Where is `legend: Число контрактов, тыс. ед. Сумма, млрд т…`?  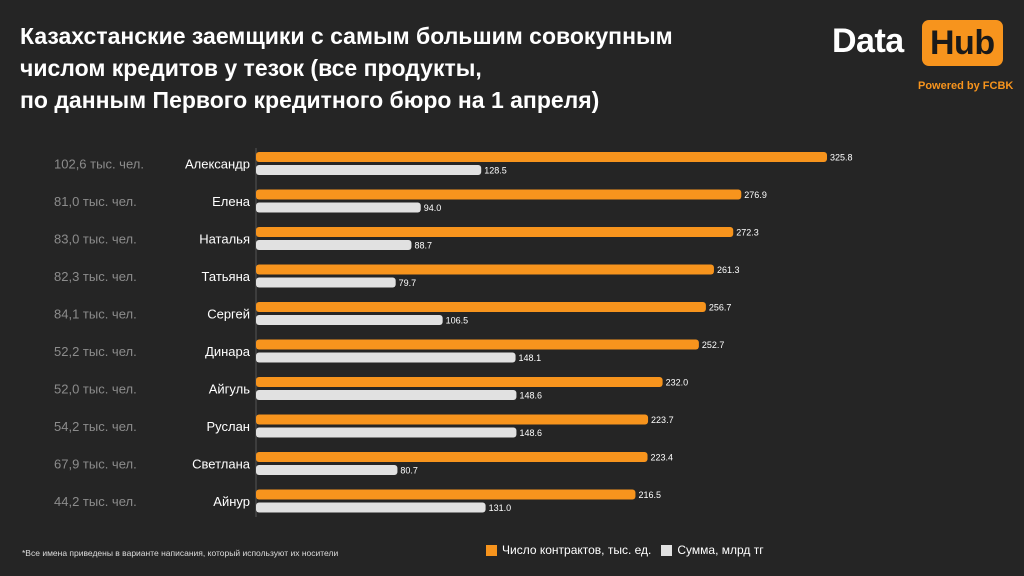 legend: Число контрактов, тыс. ед. Сумма, млрд т… is located at coordinates (630, 550).